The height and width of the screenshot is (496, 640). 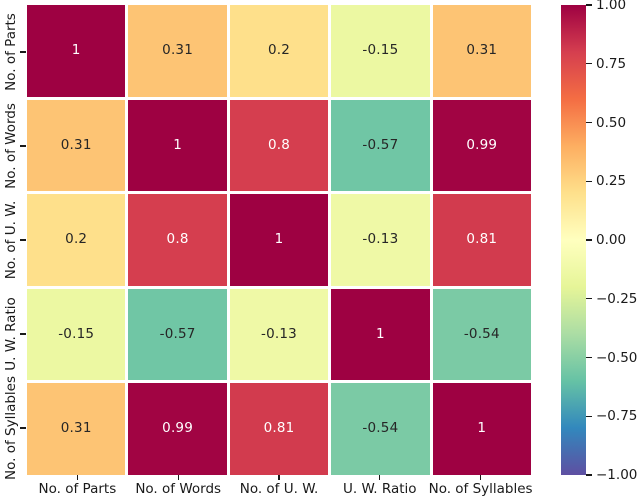 I want to click on y-tick-label: No. of Syllables, so click(x=11, y=428).